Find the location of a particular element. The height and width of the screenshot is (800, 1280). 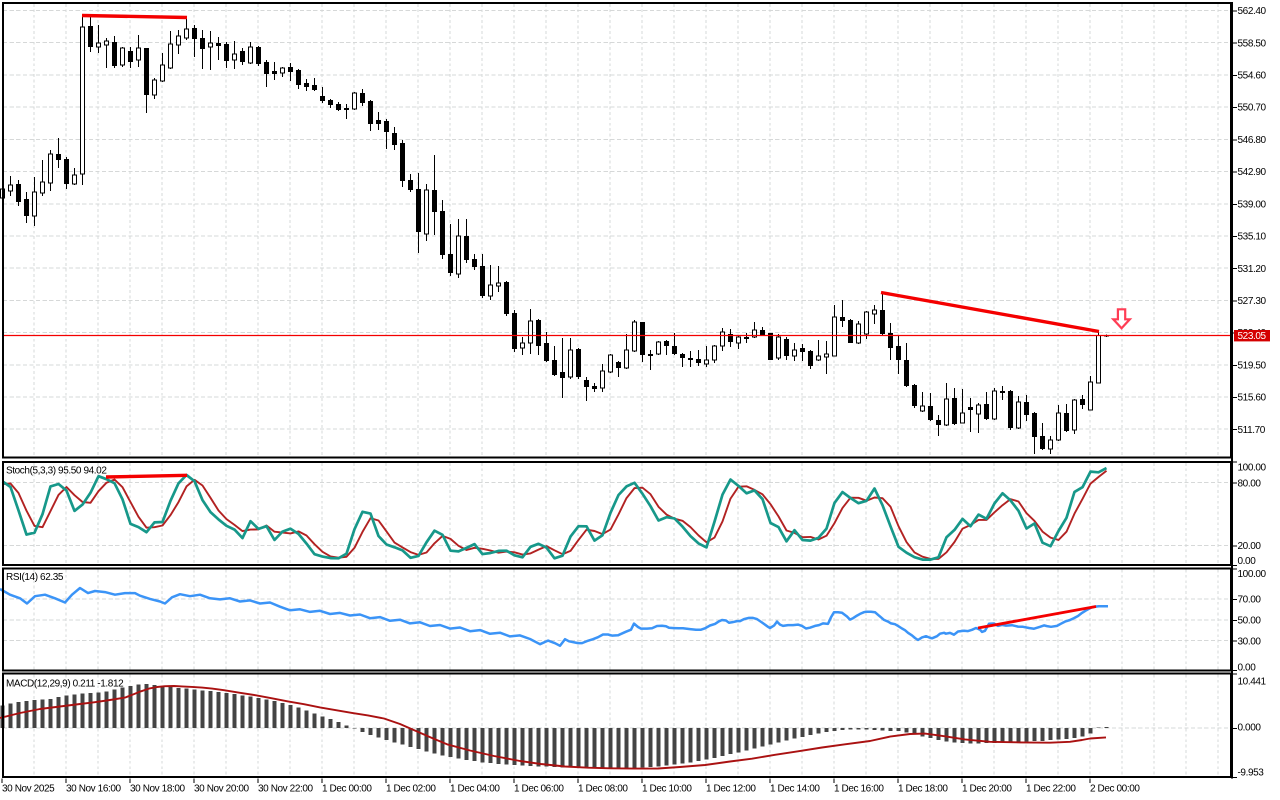

svg-text: 20.00 is located at coordinates (1250, 546).